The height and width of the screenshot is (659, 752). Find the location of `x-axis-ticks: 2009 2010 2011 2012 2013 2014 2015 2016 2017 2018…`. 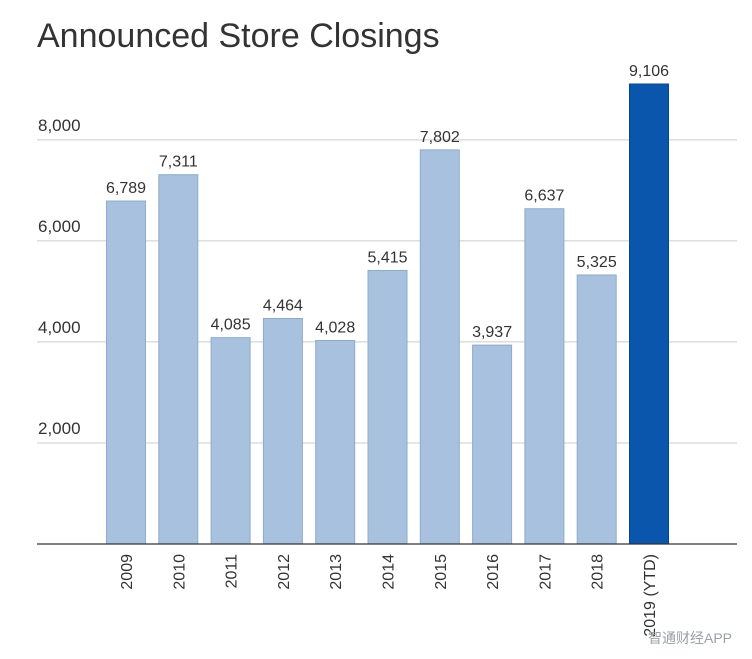

x-axis-ticks: 2009 2010 2011 2012 2013 2014 2015 2016 2017 2018… is located at coordinates (389, 595).